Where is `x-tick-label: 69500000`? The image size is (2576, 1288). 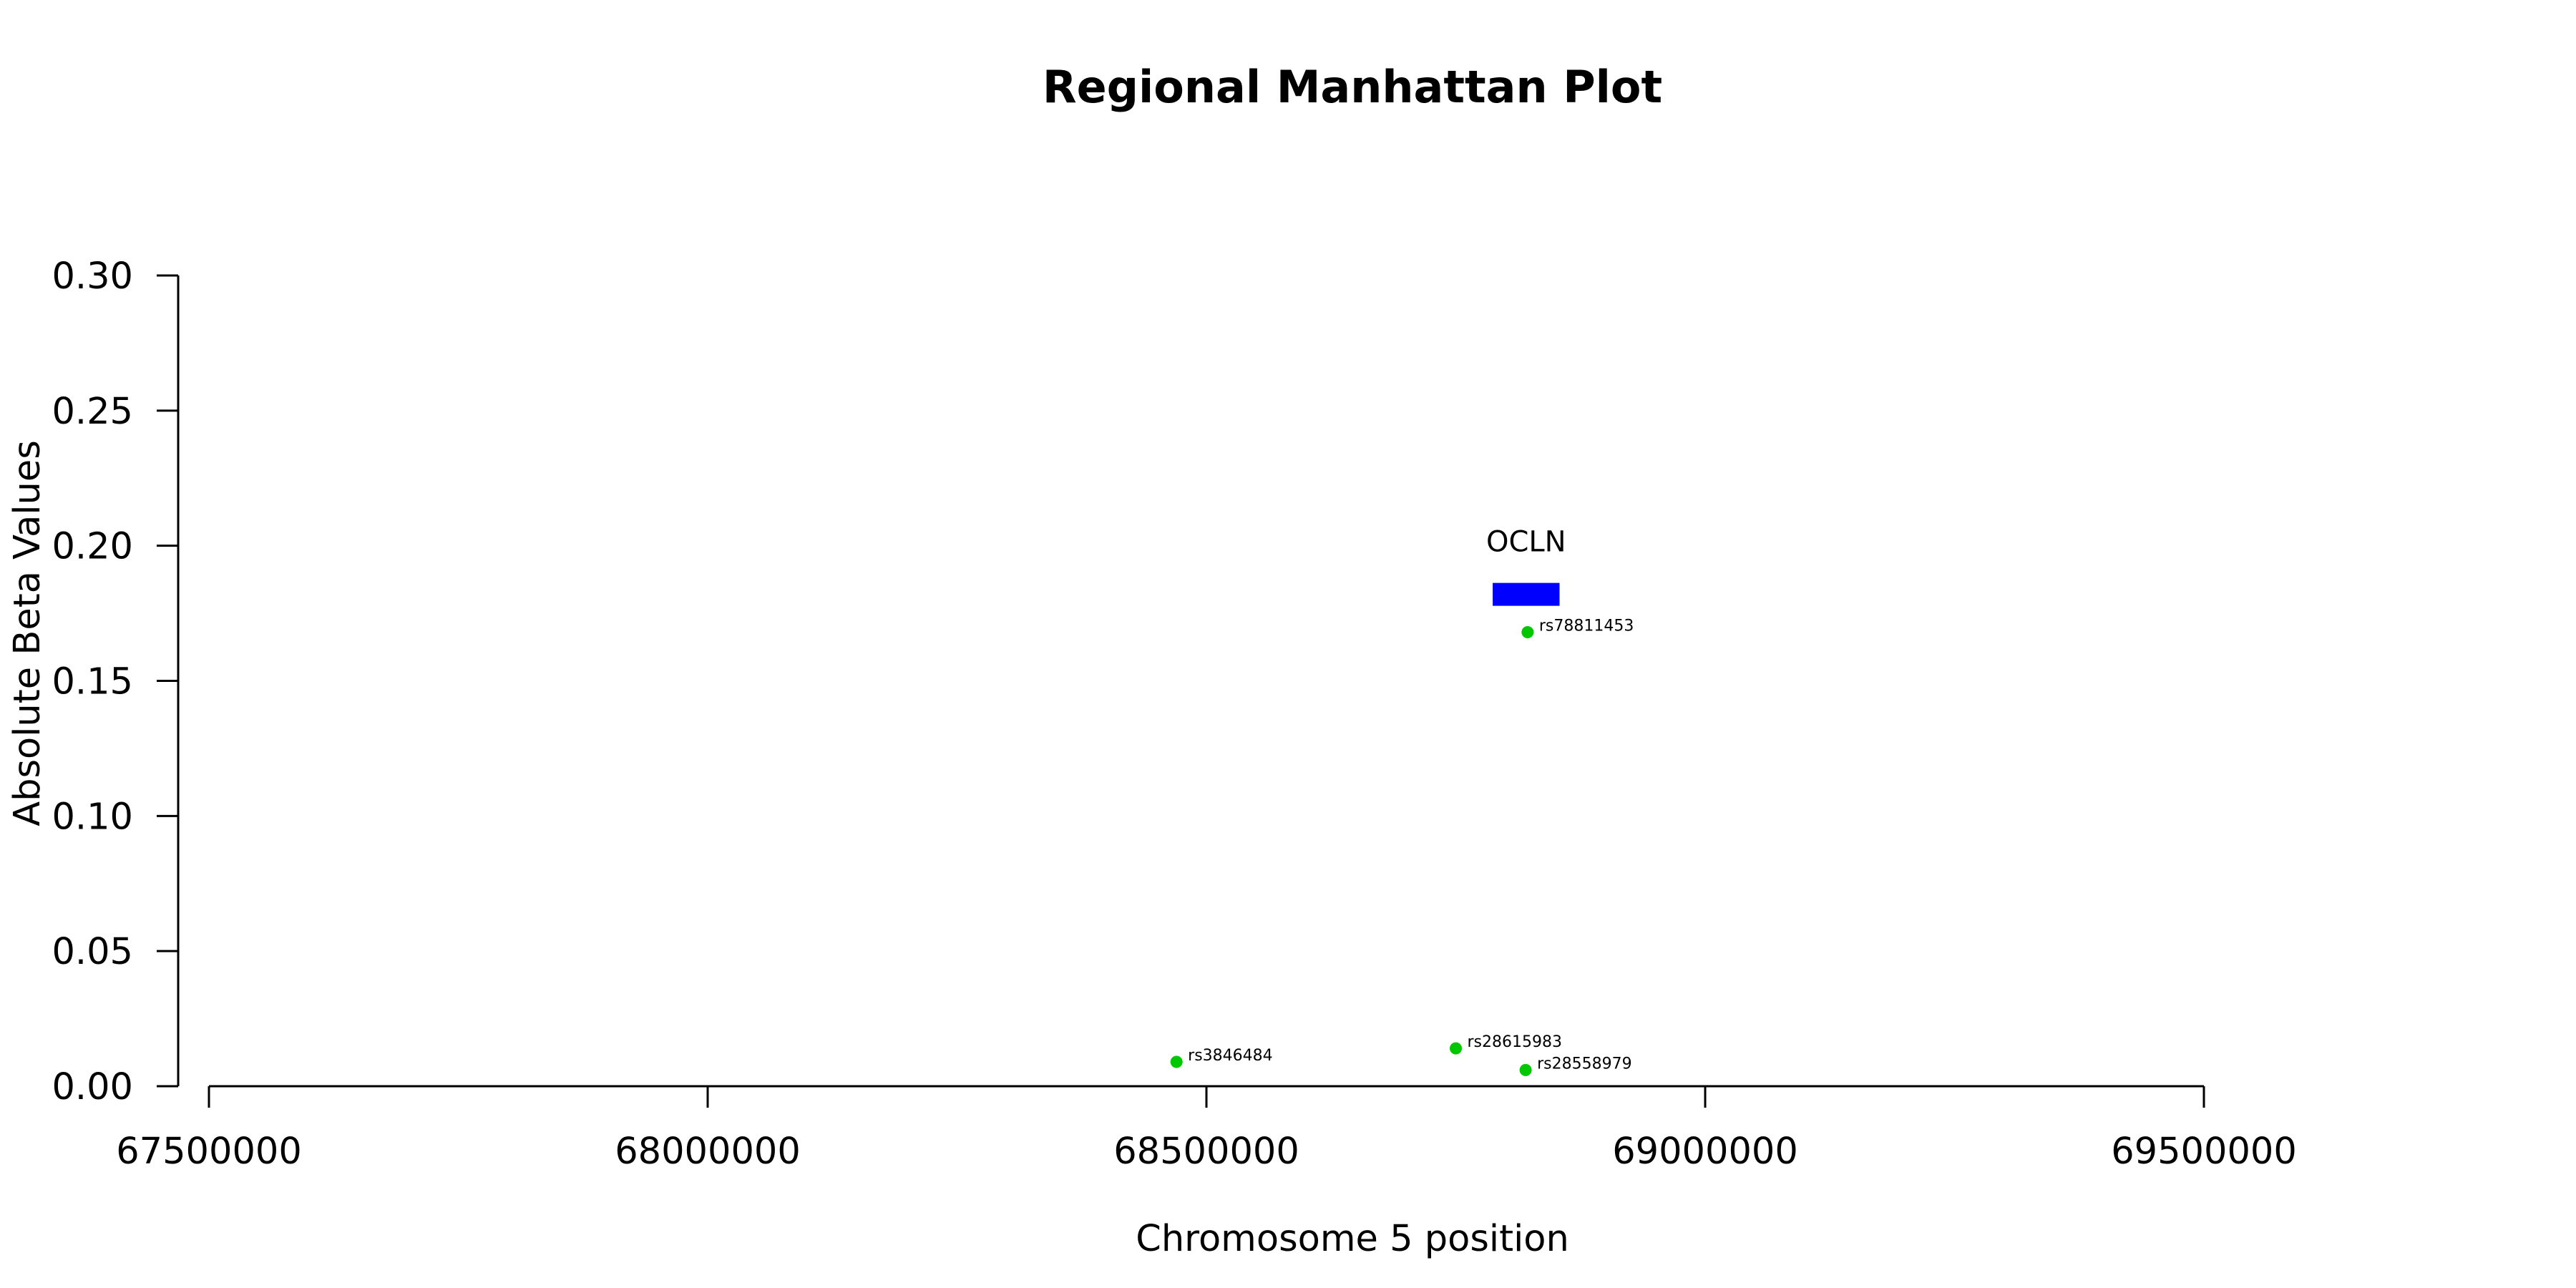
x-tick-label: 69500000 is located at coordinates (2204, 1152).